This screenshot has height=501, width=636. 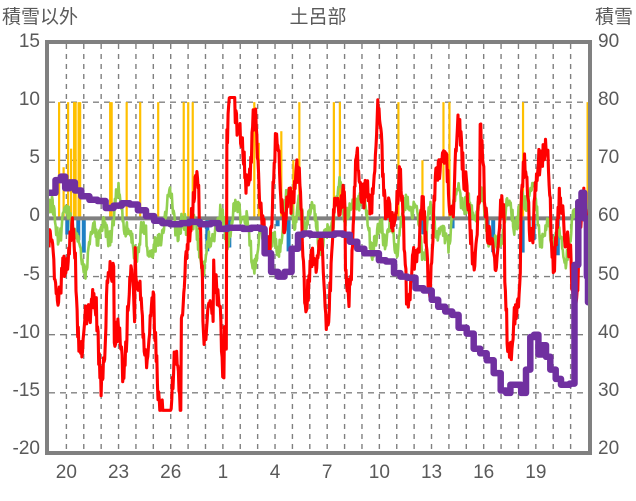 I want to click on y-tick-right-20: 20, so click(x=609, y=448).